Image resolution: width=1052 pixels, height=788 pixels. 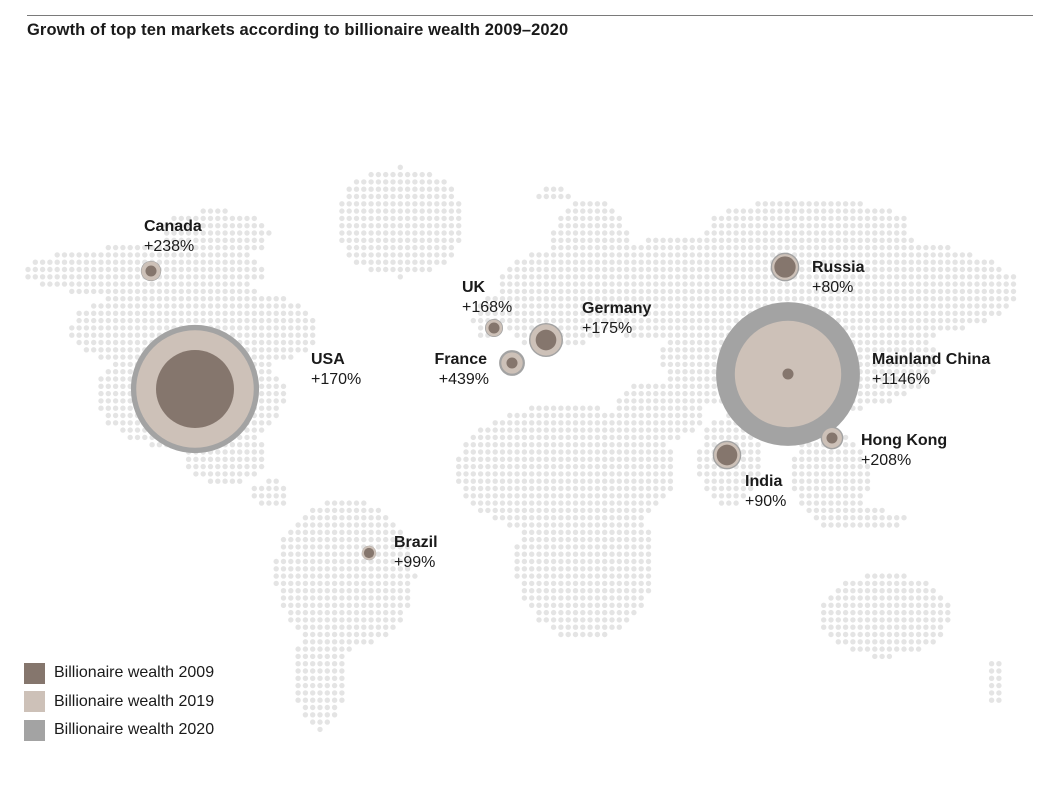 What do you see at coordinates (832, 438) in the screenshot?
I see `bubble-hong-kong-2009` at bounding box center [832, 438].